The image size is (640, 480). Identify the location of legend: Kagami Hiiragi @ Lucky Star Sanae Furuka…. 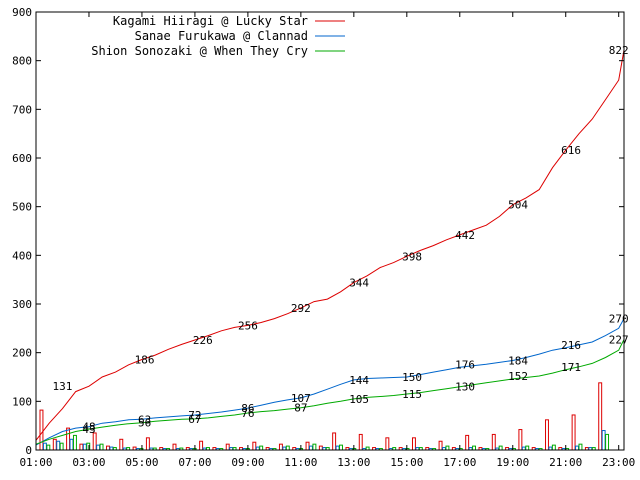
(218, 36).